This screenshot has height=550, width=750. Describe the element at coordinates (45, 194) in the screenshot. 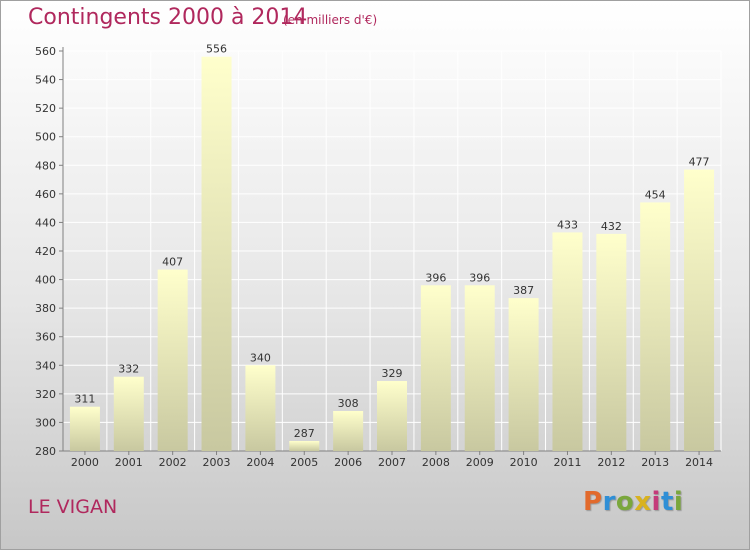

I see `y-tick-label: 460` at that location.